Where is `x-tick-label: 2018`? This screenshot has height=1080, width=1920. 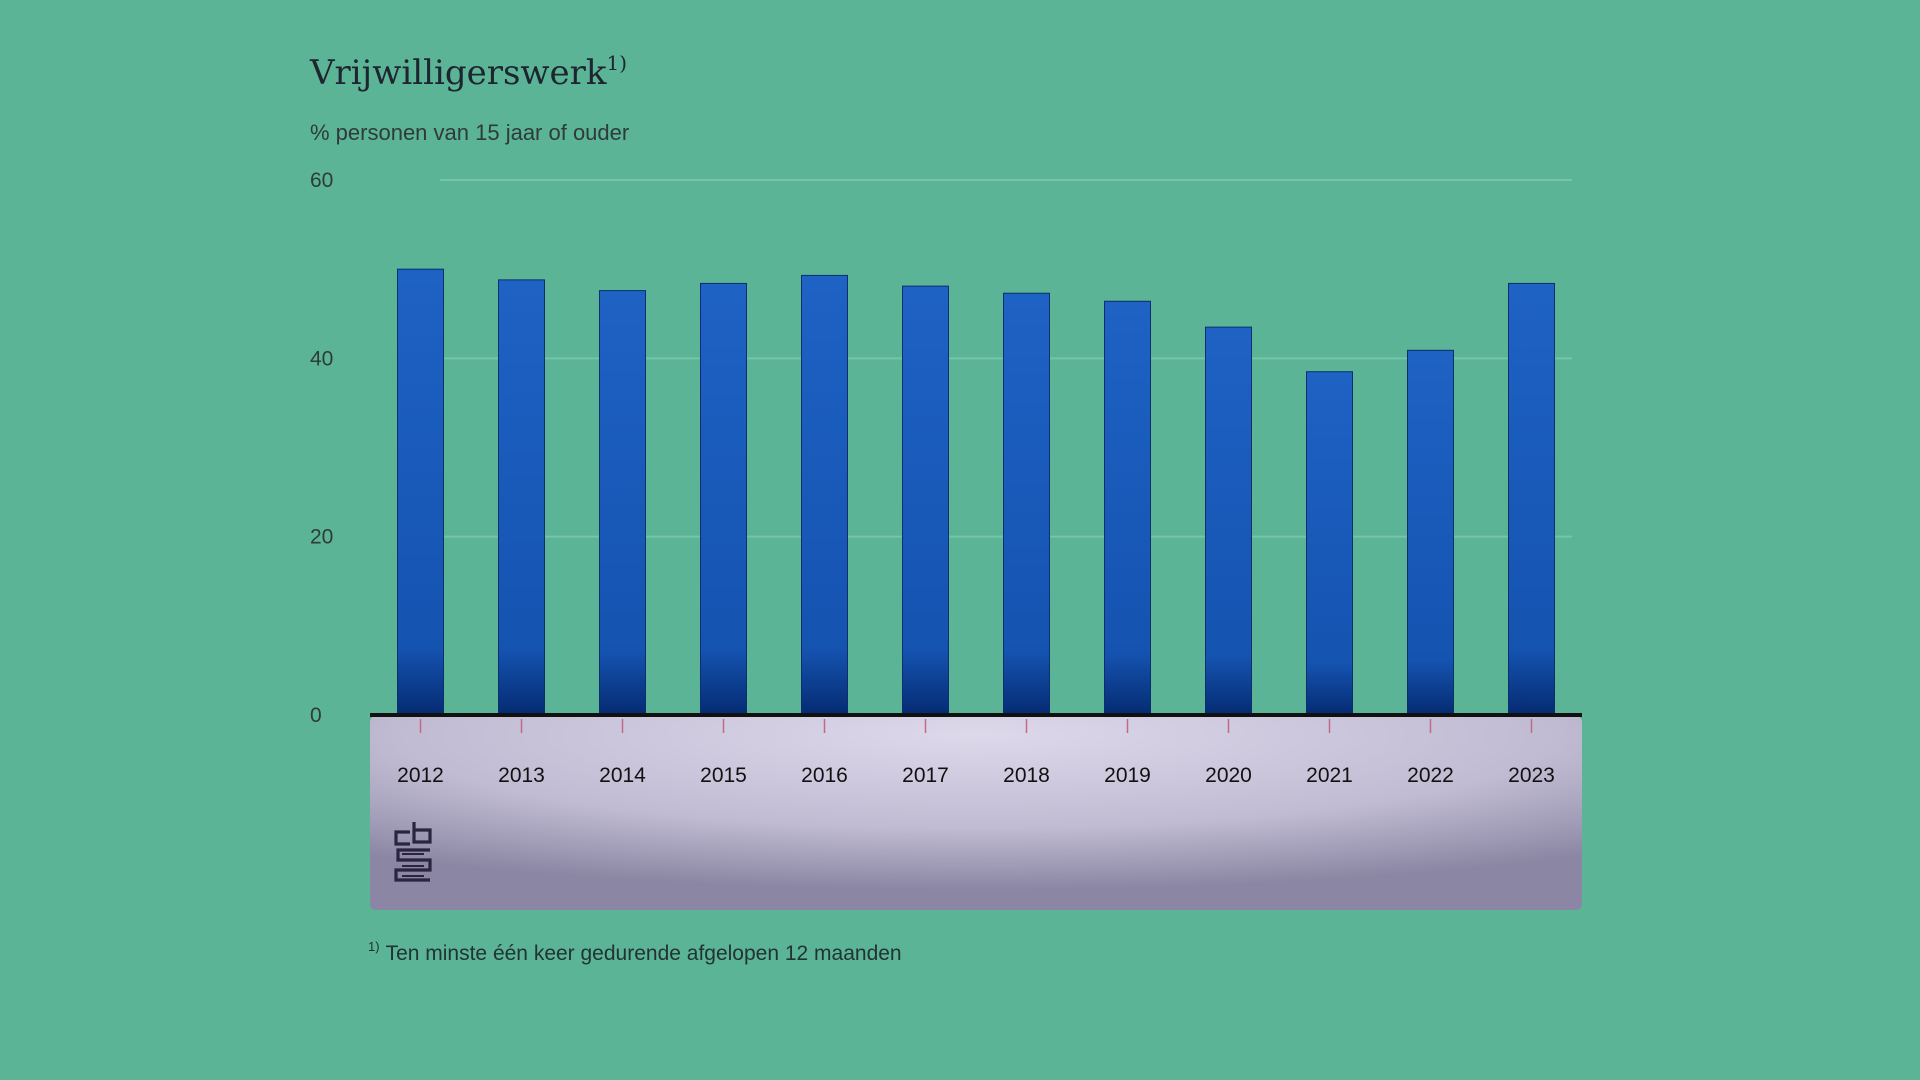
x-tick-label: 2018 is located at coordinates (1026, 775).